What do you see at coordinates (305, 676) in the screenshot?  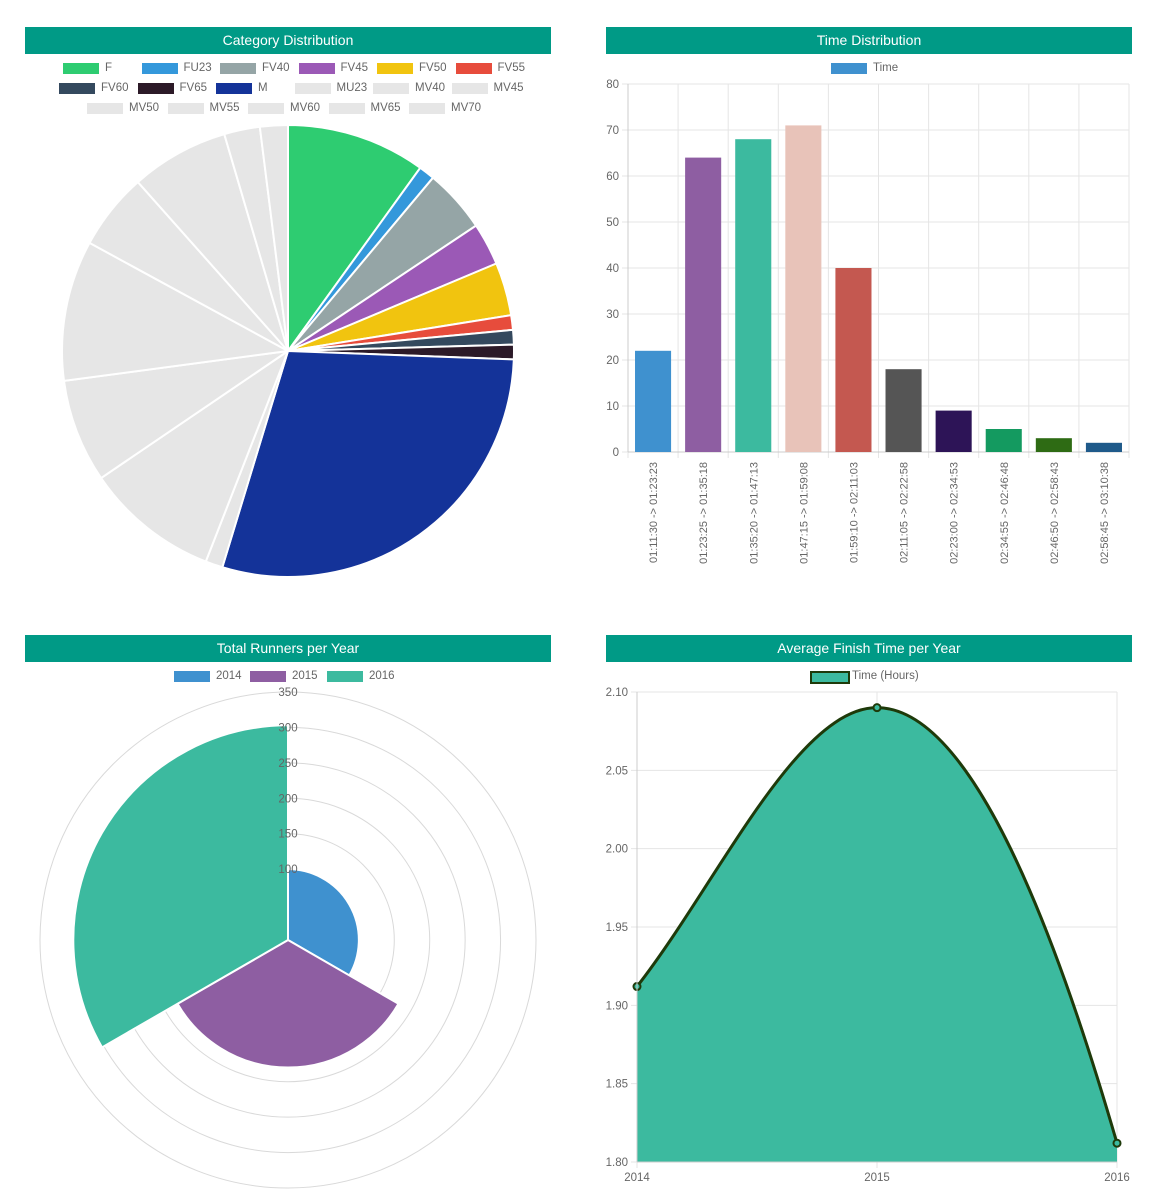 I see `legend-label: 2015` at bounding box center [305, 676].